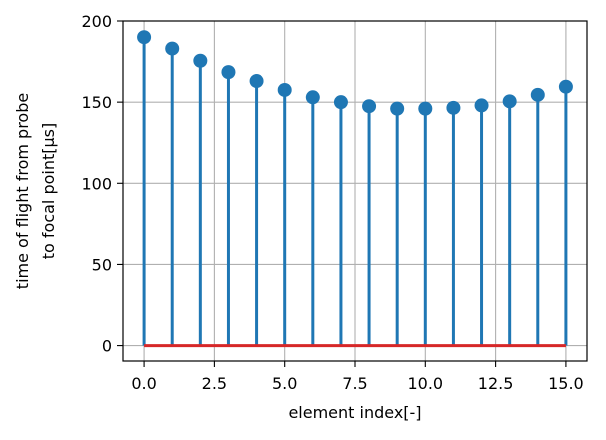 The height and width of the screenshot is (440, 606). What do you see at coordinates (496, 383) in the screenshot?
I see `x-tick-label: 12.5` at bounding box center [496, 383].